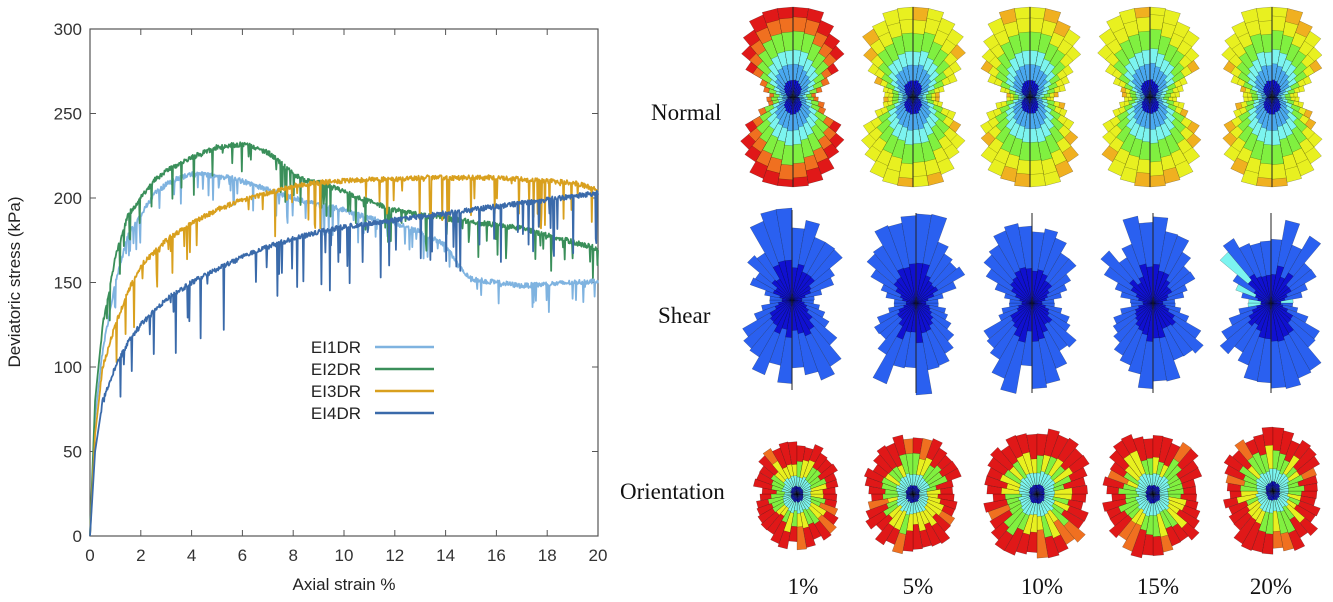 This screenshot has height=602, width=1333. I want to click on legend-label: EI3DR, so click(336, 391).